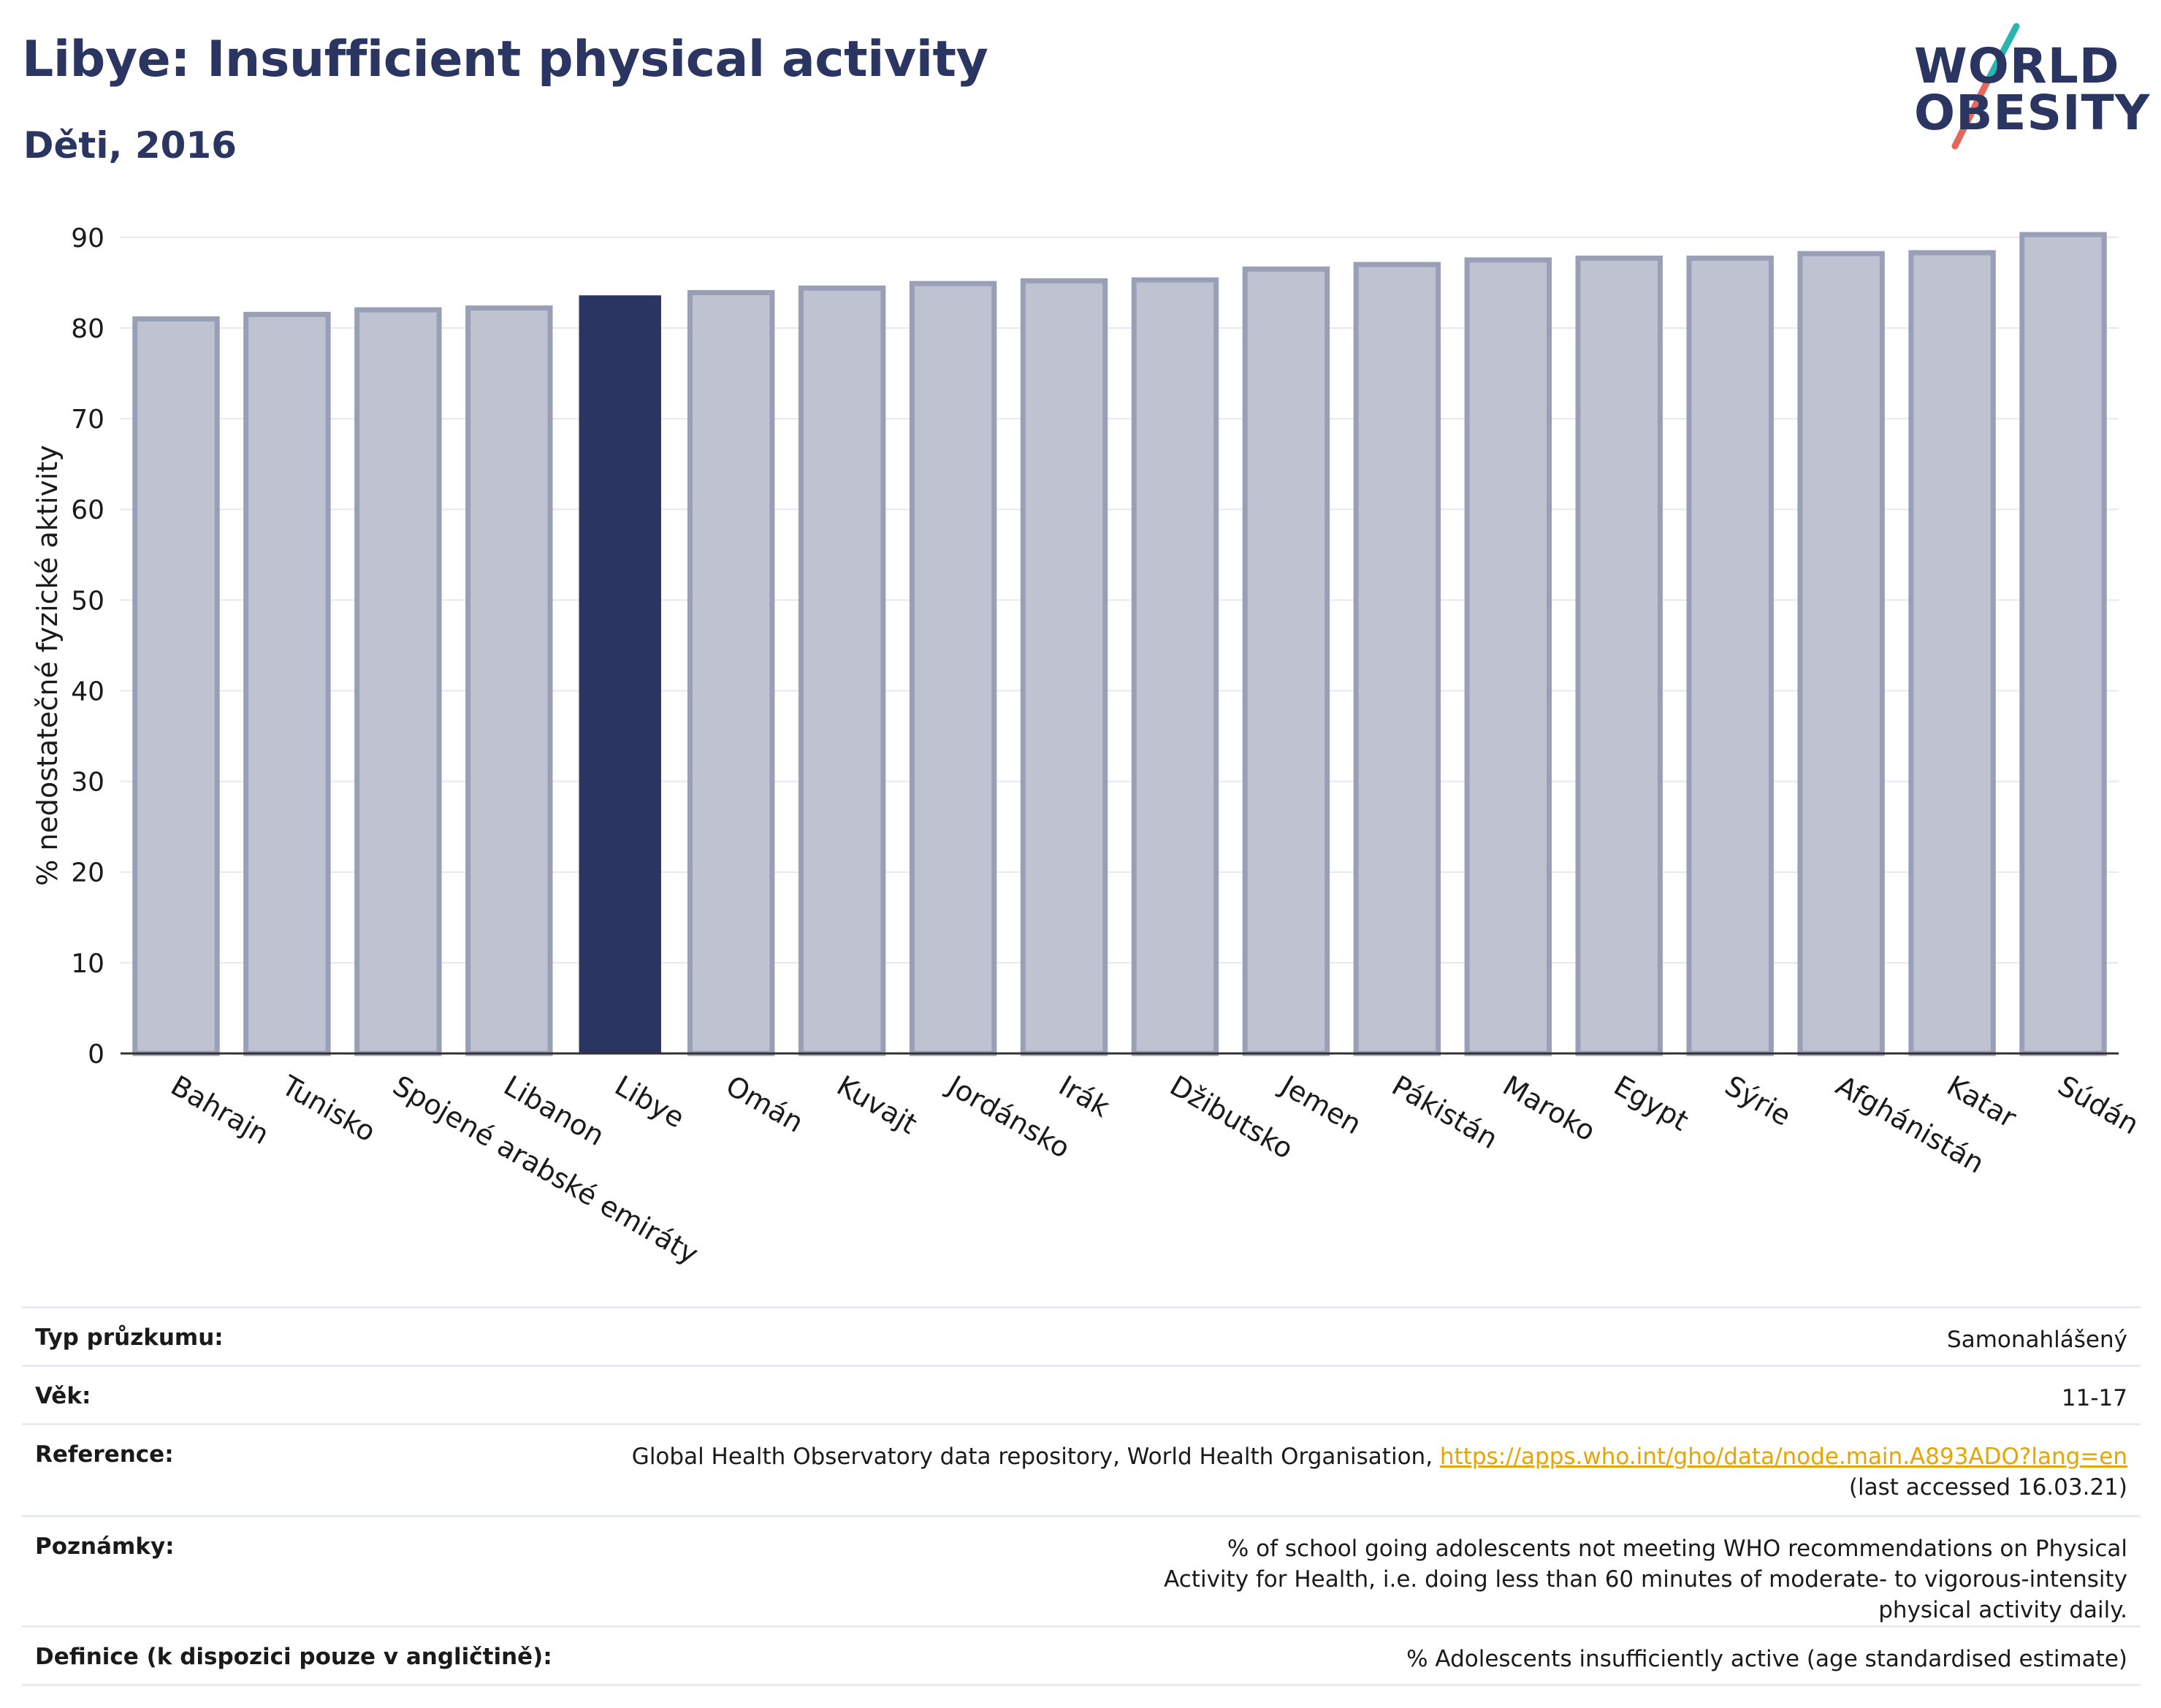 Image resolution: width=2161 pixels, height=1708 pixels. What do you see at coordinates (1359, 1395) in the screenshot?
I see `info-value: 11-17` at bounding box center [1359, 1395].